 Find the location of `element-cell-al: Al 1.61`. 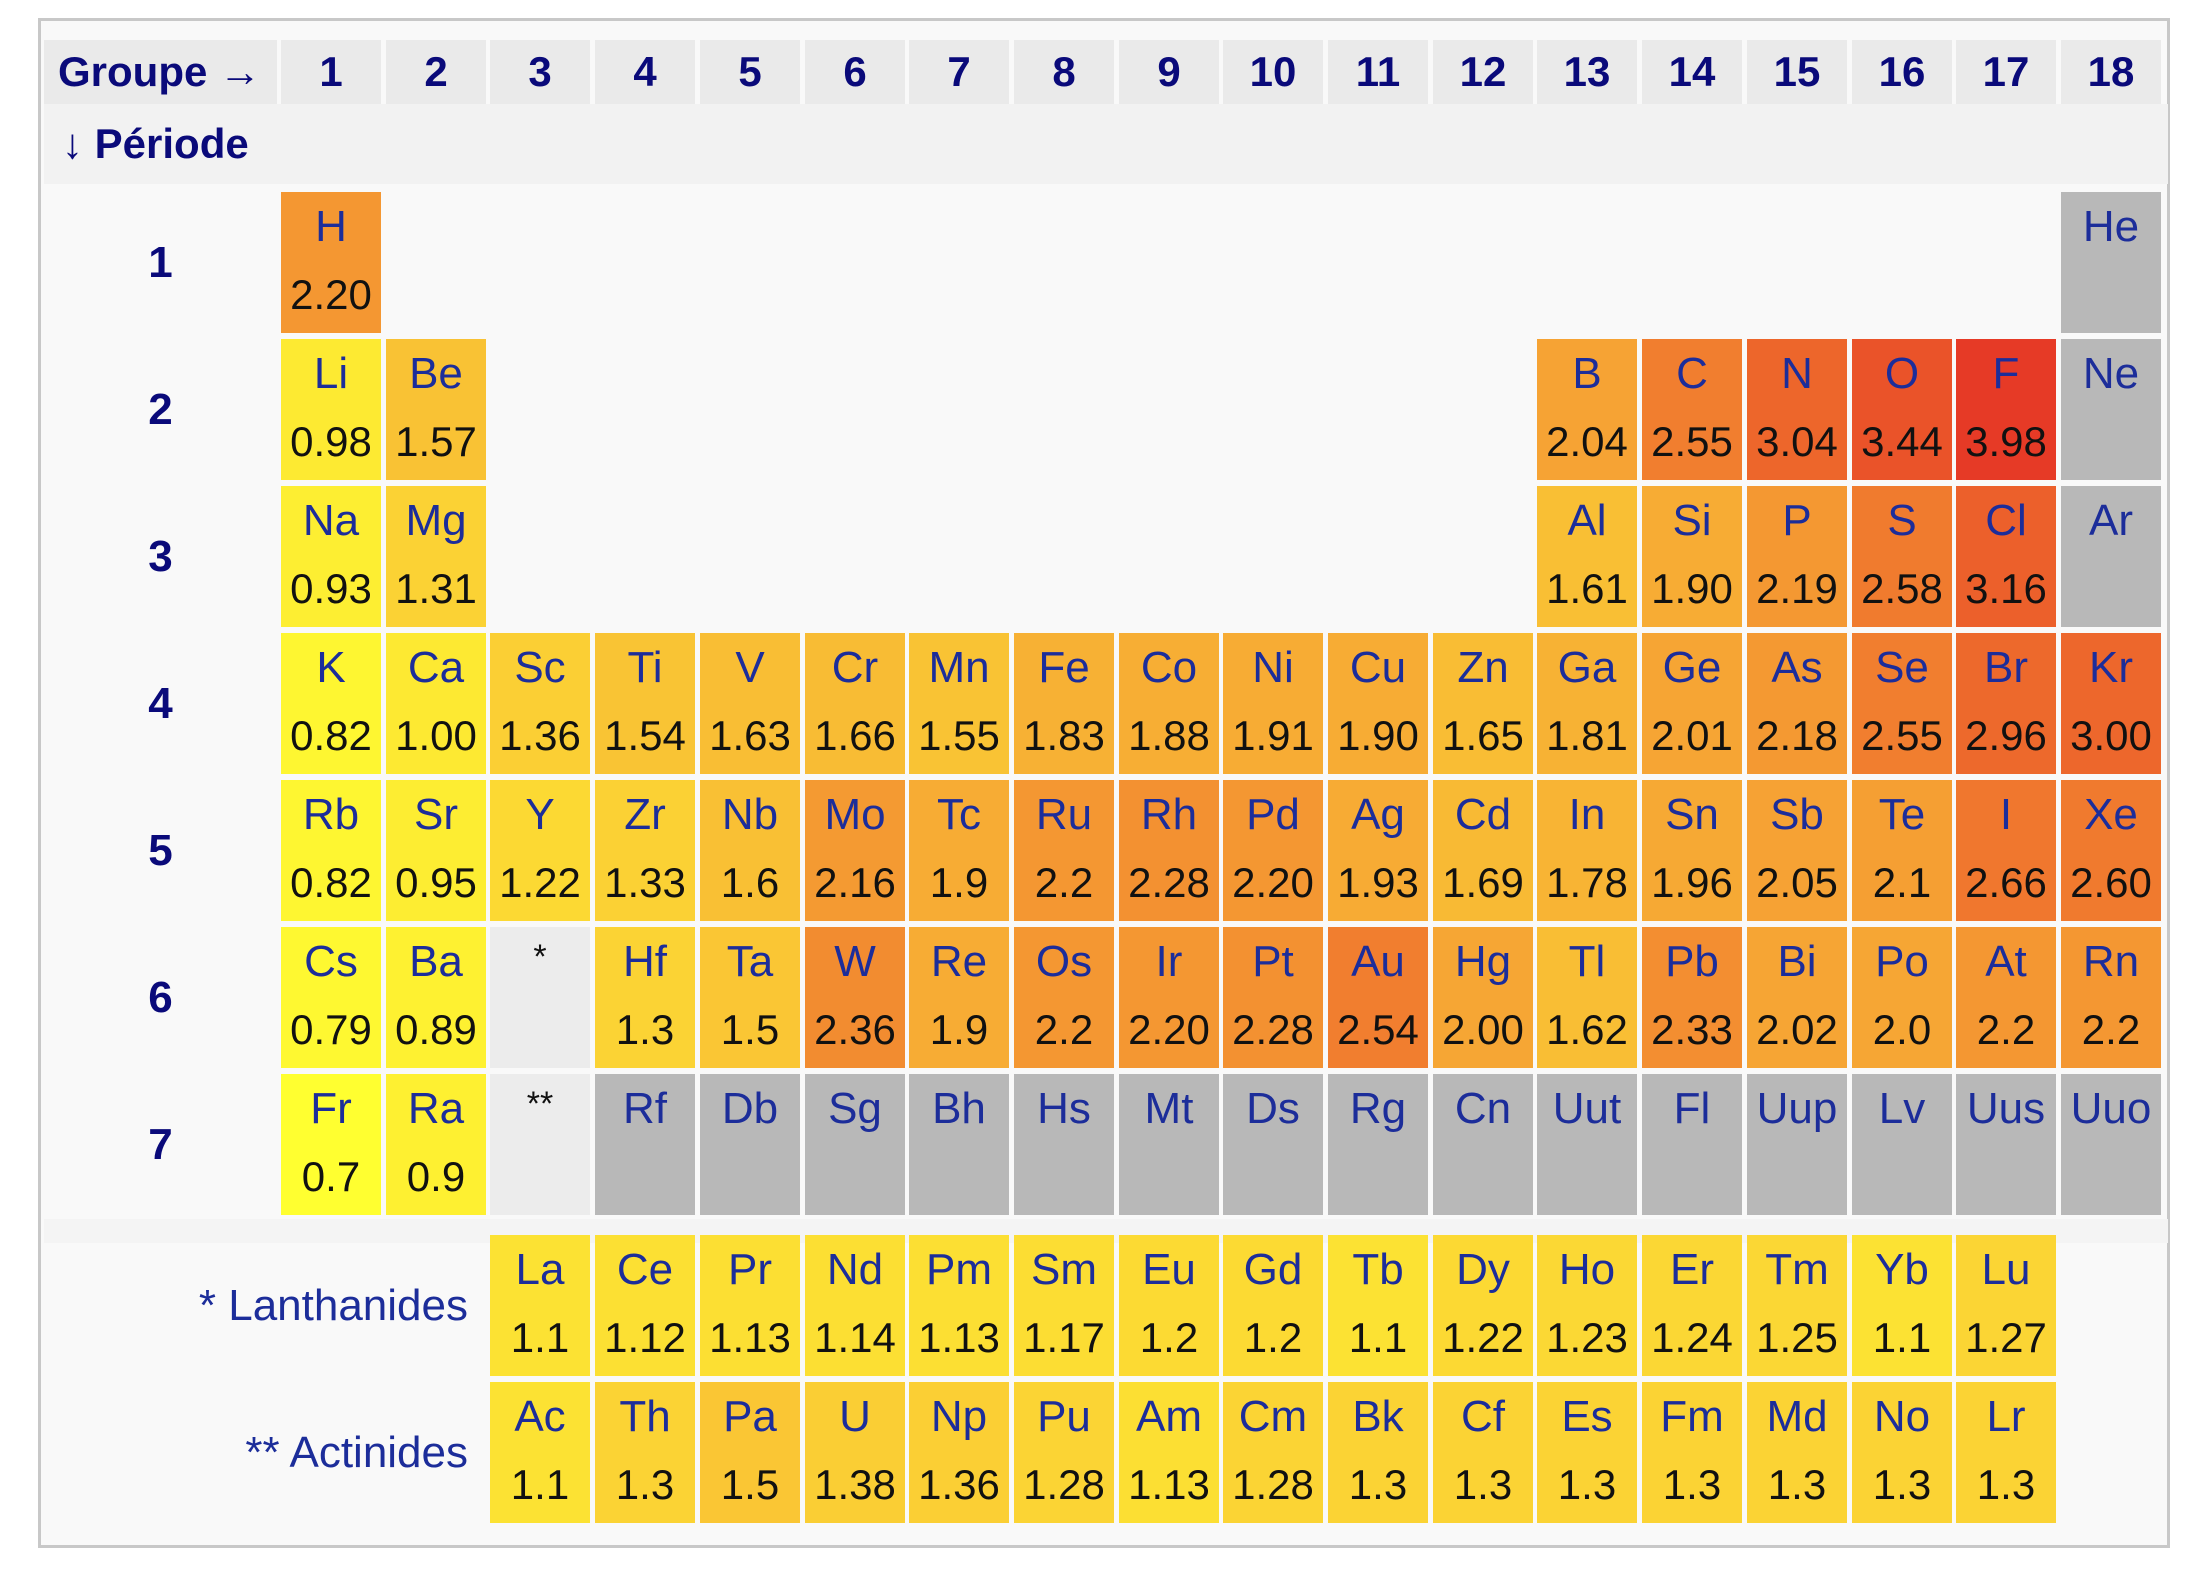

element-cell-al: Al 1.61 is located at coordinates (1587, 556).